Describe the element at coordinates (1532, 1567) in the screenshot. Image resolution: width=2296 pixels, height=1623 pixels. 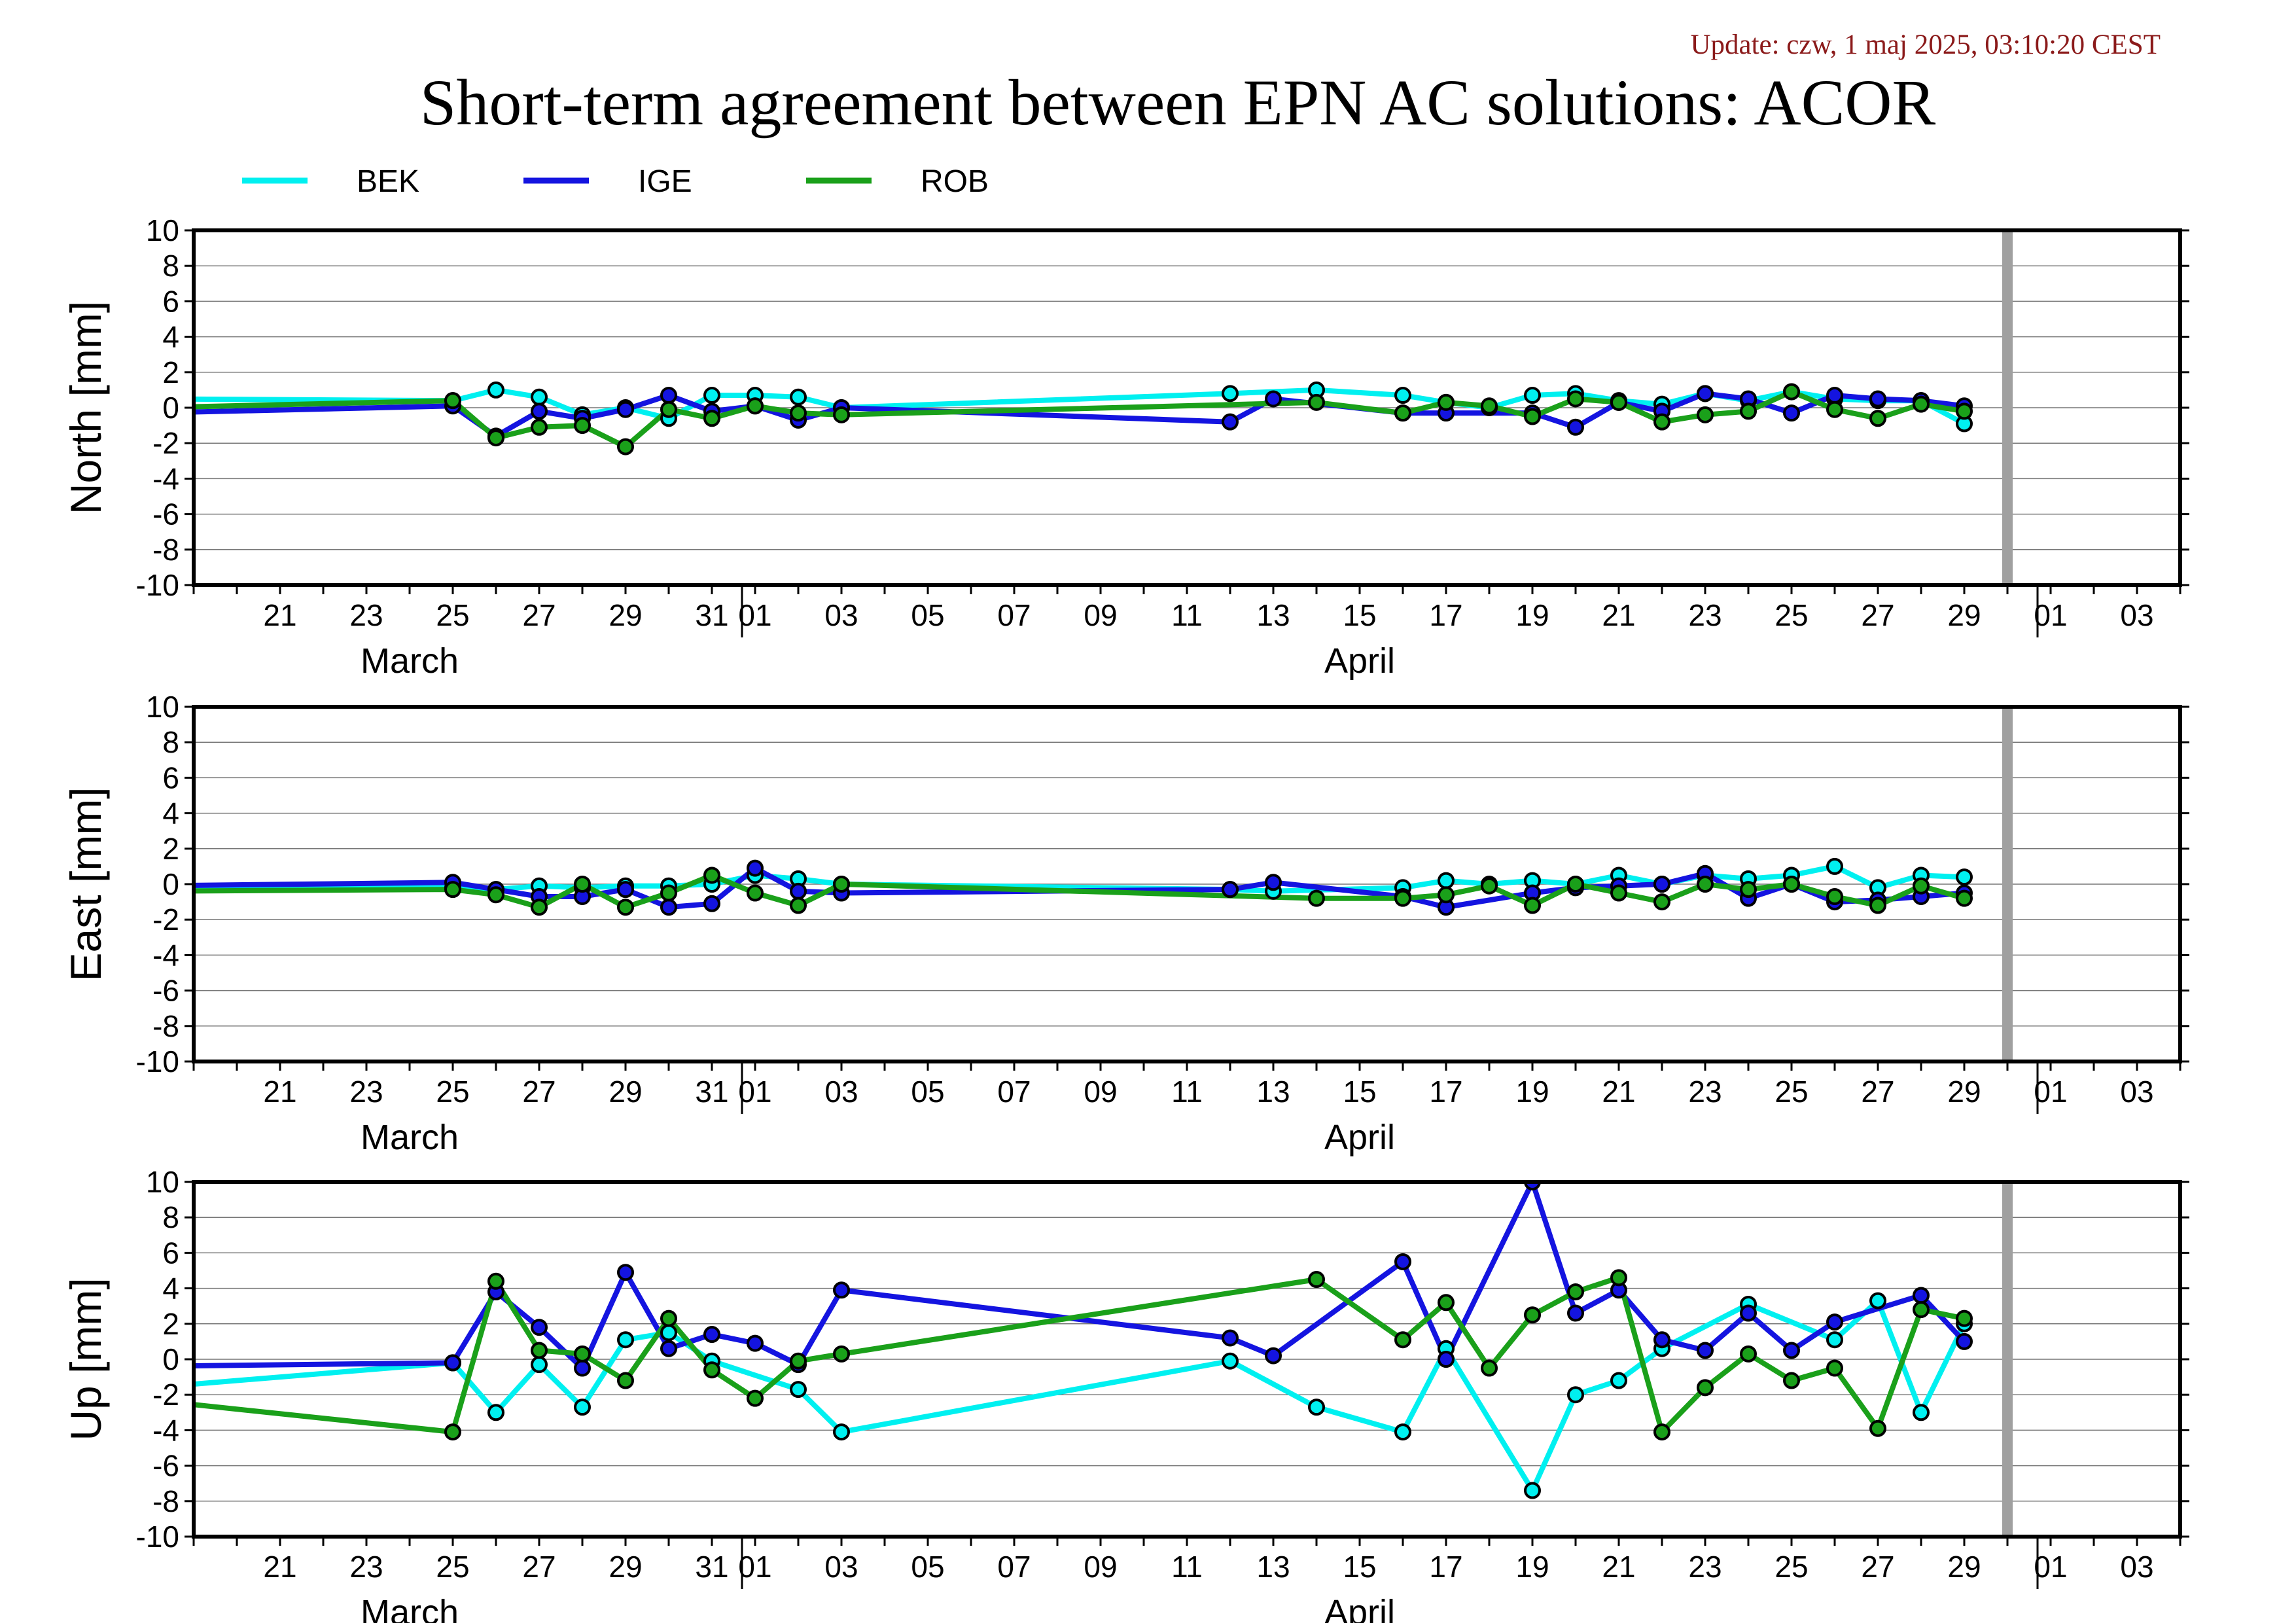
I see `x-tick-label: 19` at that location.